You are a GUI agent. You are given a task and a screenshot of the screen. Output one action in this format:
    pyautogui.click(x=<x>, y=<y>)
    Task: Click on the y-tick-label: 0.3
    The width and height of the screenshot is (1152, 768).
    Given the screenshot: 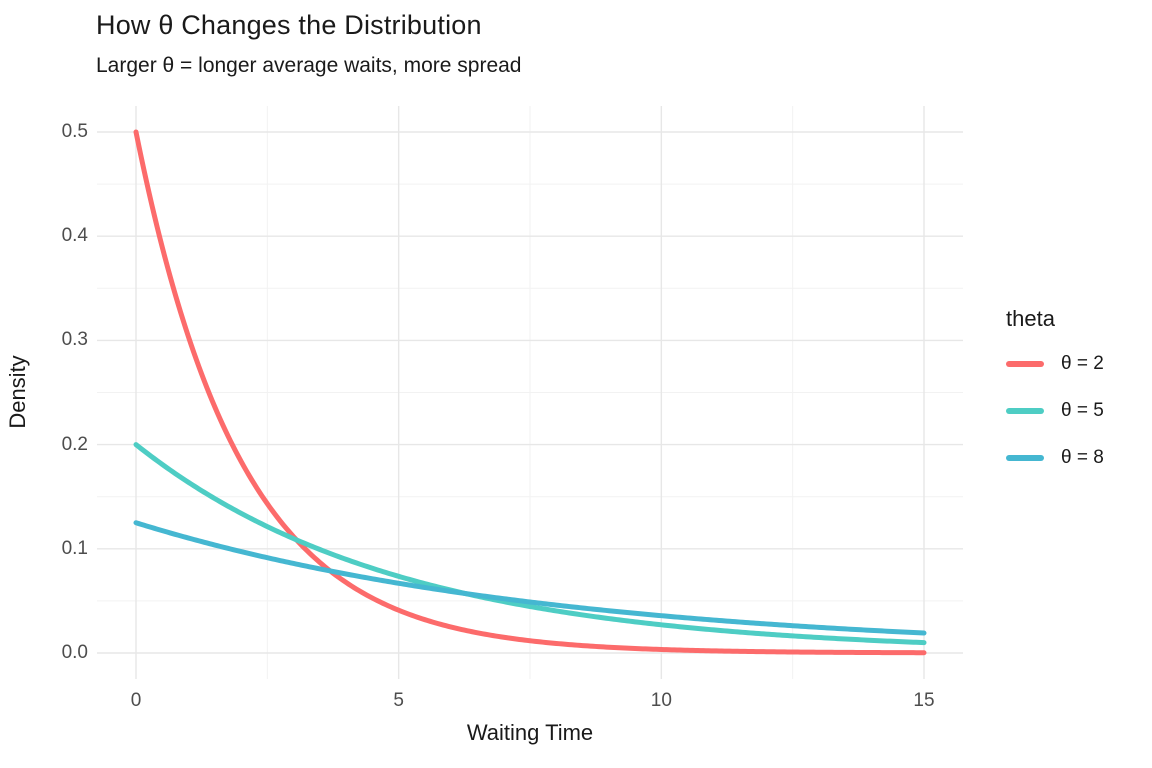 What is the action you would take?
    pyautogui.click(x=74, y=340)
    